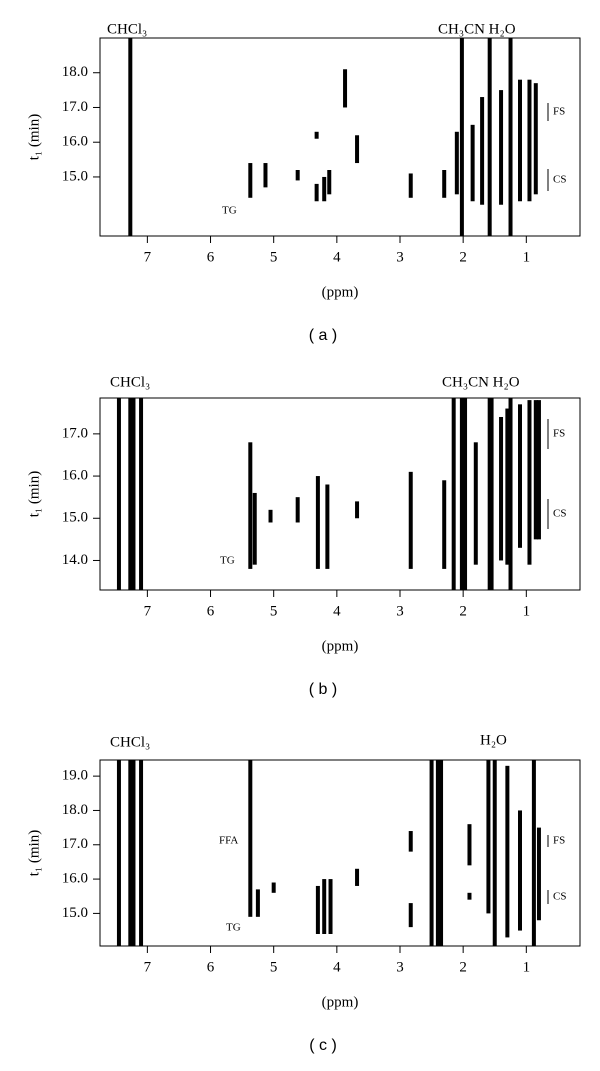  Describe the element at coordinates (323, 335) in the screenshot. I see `panel-caption: ( a )` at that location.